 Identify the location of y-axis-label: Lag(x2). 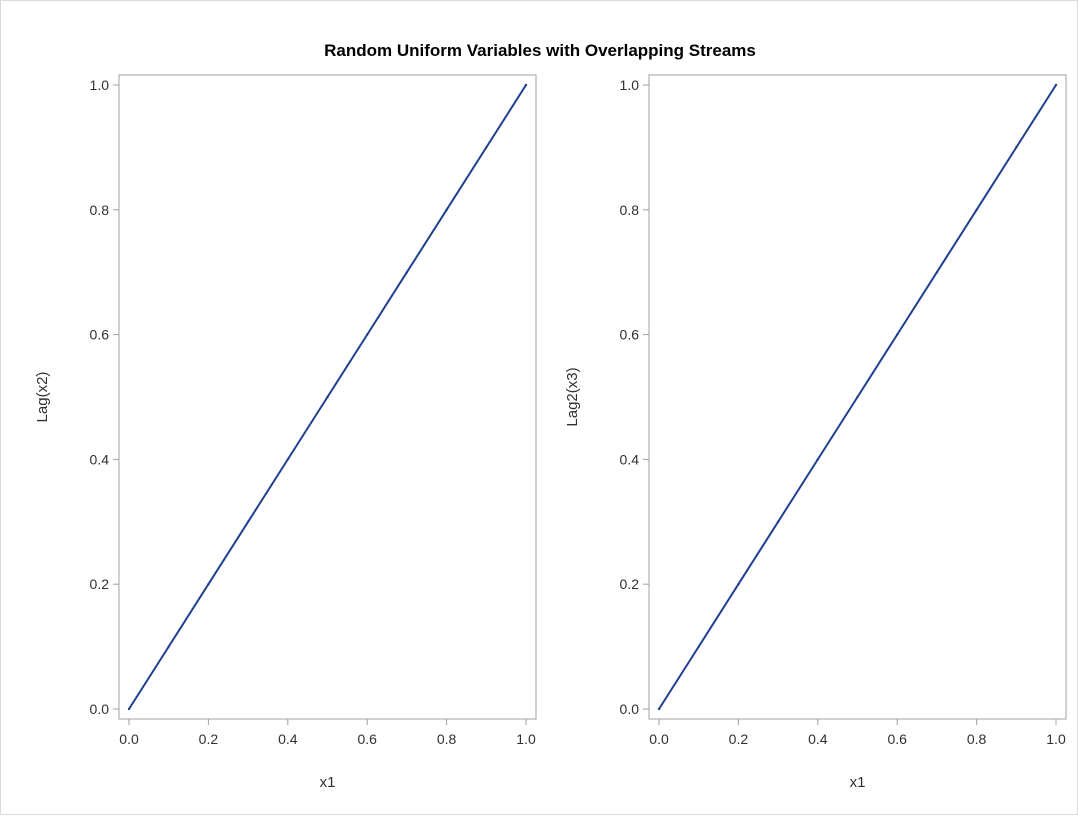
(42, 397).